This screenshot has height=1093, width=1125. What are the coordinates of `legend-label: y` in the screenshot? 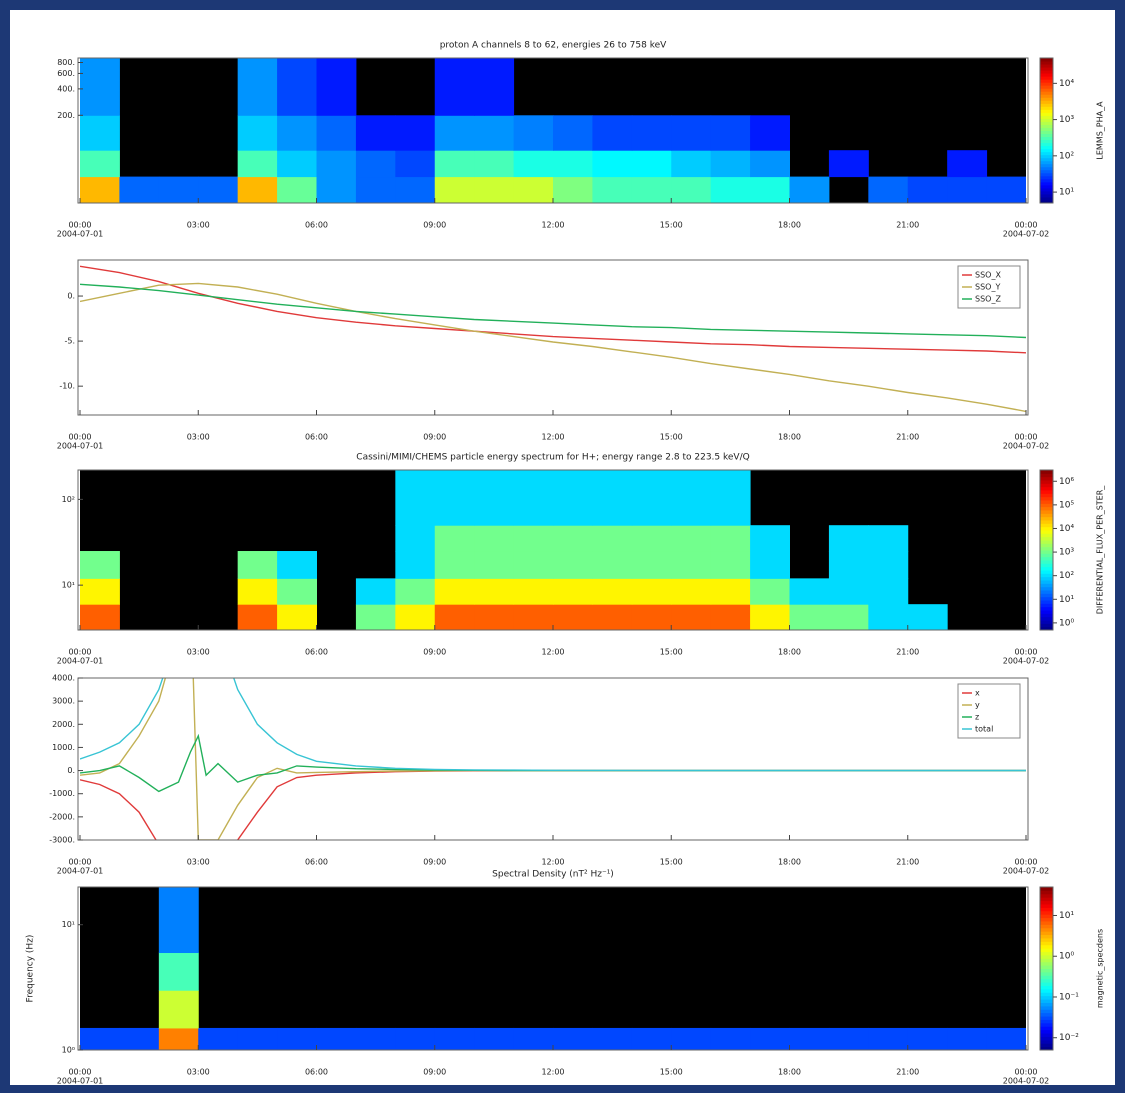 It's located at (977, 705).